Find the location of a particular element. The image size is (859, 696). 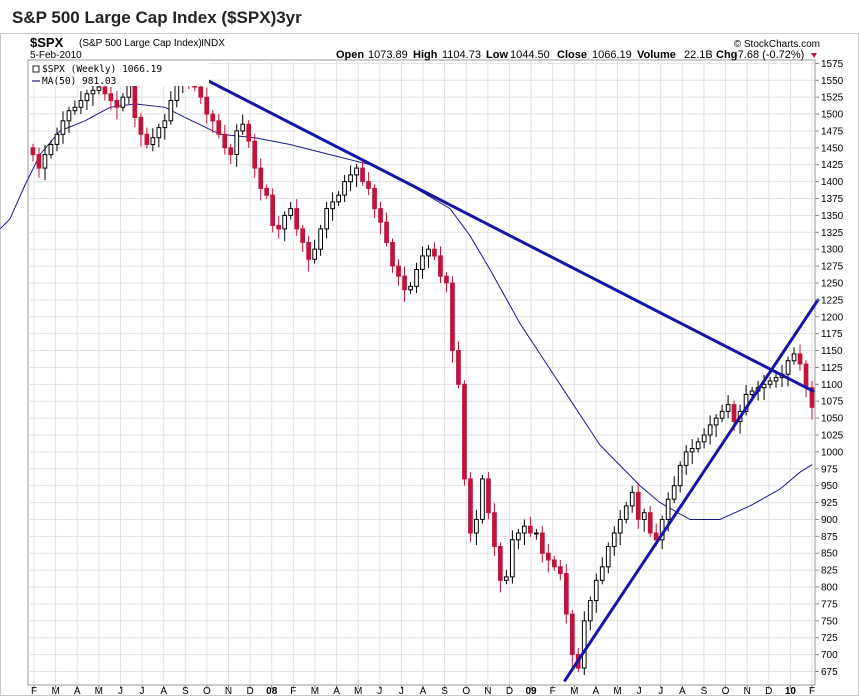

y-tick-label: 1500 is located at coordinates (832, 115).